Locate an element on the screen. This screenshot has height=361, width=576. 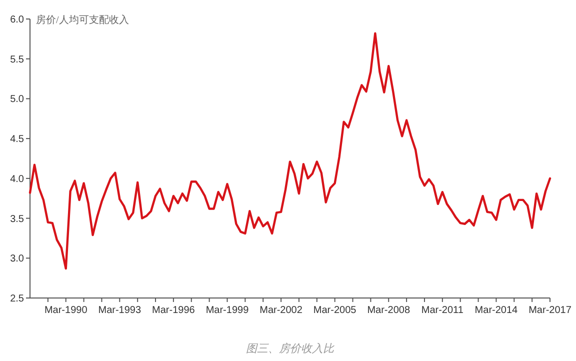
y-tick-label: 5.5 is located at coordinates (17, 60).